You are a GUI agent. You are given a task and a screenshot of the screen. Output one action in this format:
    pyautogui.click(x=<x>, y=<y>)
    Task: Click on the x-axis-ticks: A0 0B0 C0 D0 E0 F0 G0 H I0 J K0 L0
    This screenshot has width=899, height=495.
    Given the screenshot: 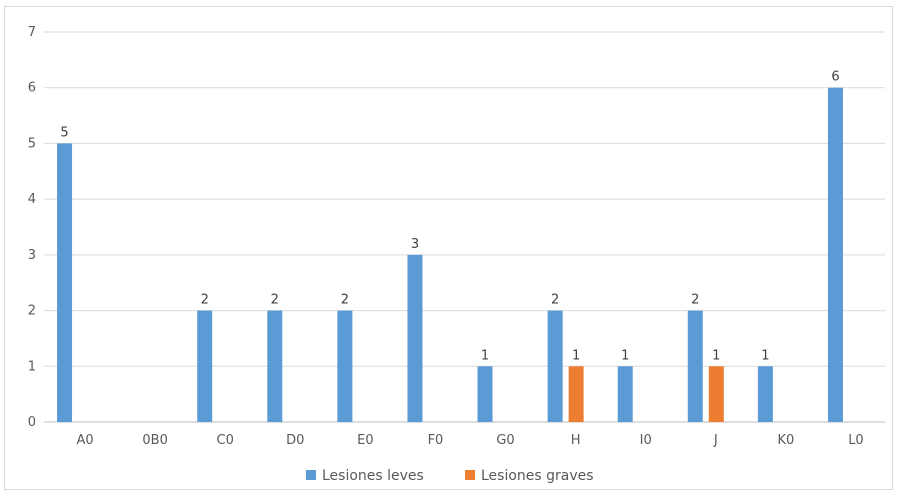 What is the action you would take?
    pyautogui.click(x=469, y=440)
    